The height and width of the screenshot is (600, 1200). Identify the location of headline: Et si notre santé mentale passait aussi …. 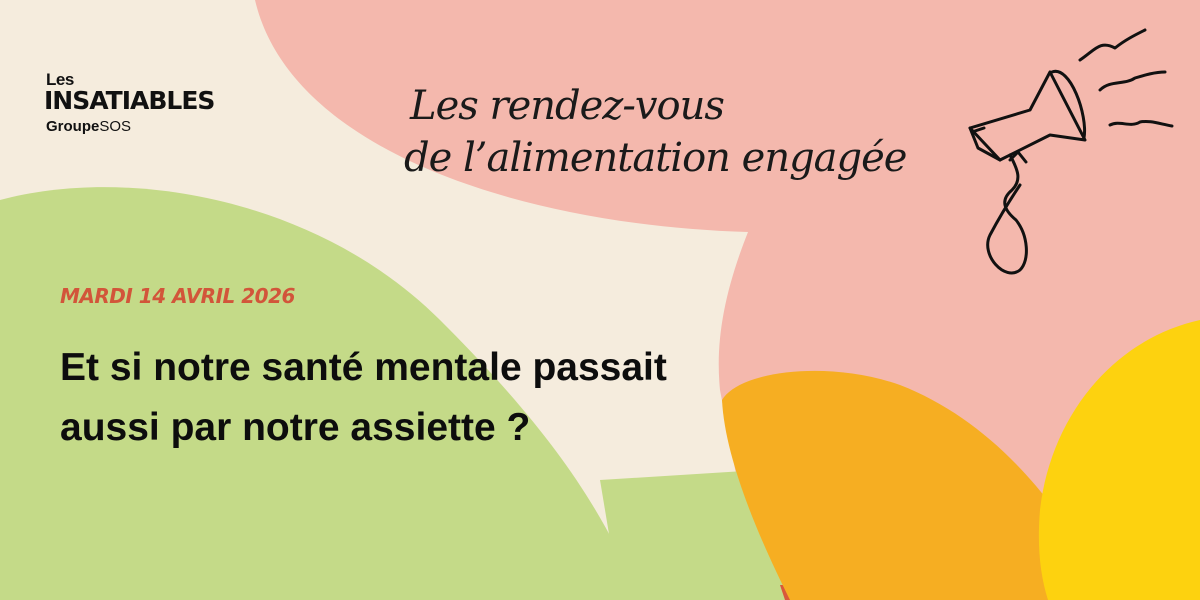
(363, 398).